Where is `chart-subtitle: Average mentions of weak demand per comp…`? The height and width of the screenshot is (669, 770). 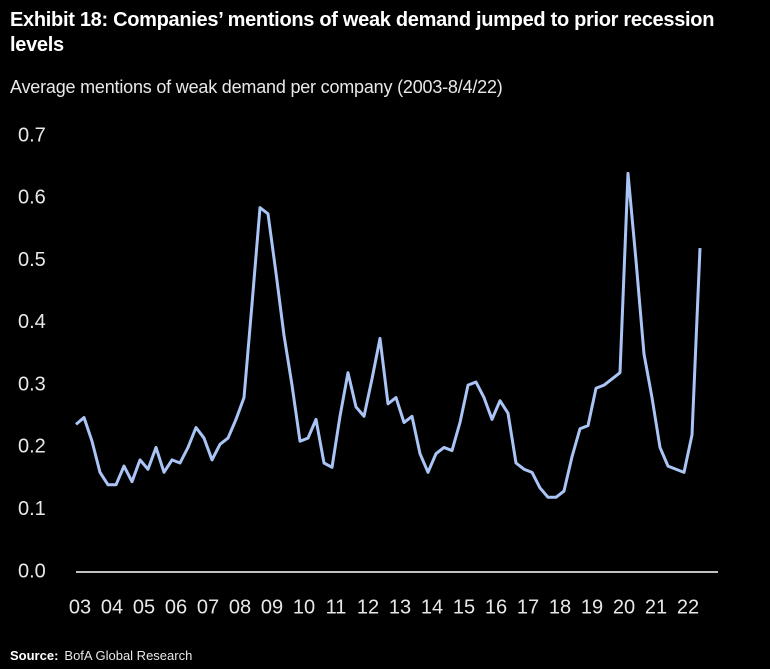 chart-subtitle: Average mentions of weak demand per comp… is located at coordinates (256, 87).